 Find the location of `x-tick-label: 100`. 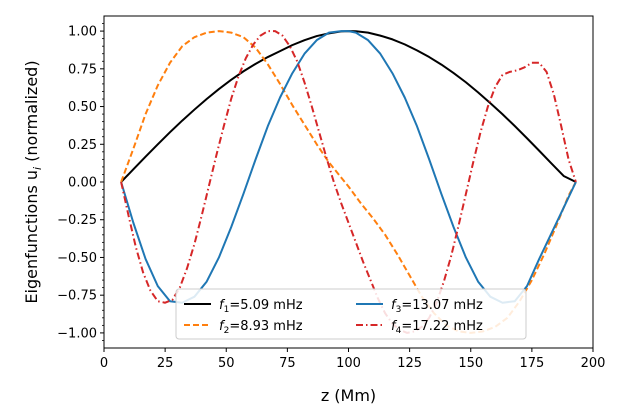

x-tick-label: 100 is located at coordinates (348, 363).